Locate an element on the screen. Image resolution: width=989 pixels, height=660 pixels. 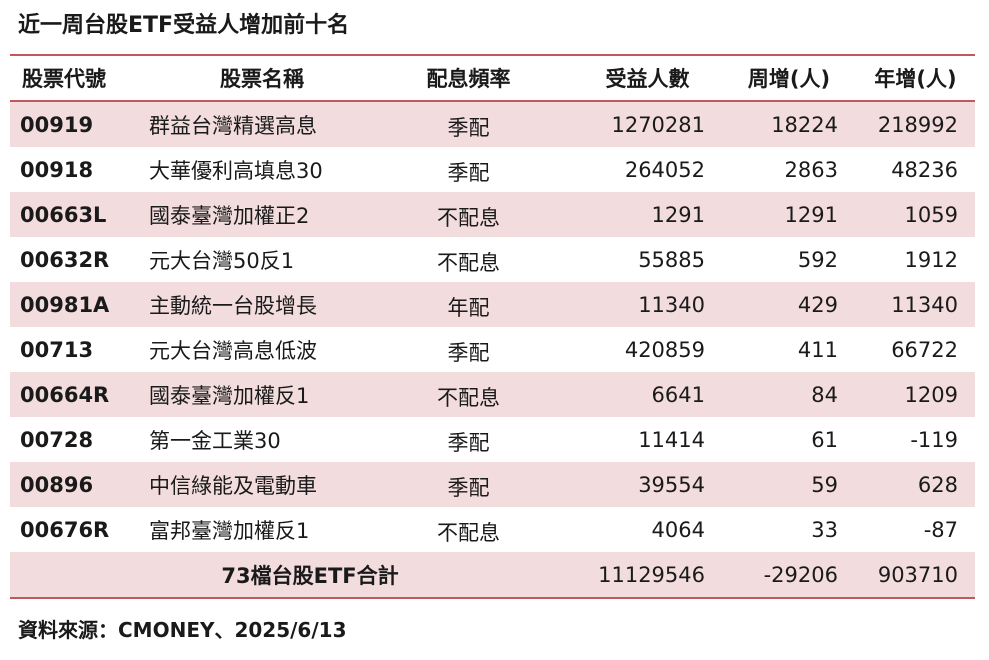
cell-code: 00632R is located at coordinates (65, 259).